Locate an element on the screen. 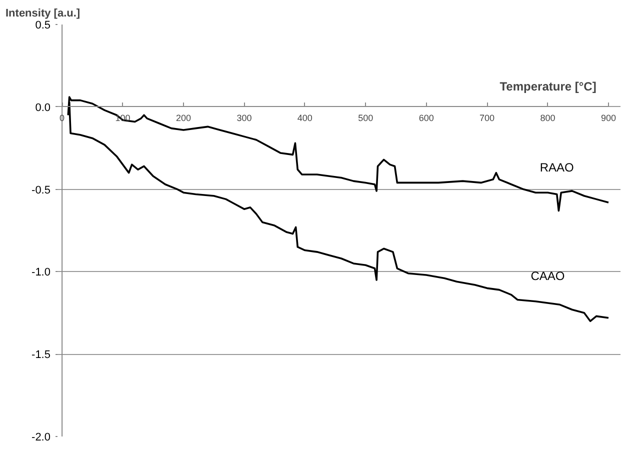  x-tick-label: 400 is located at coordinates (304, 117).